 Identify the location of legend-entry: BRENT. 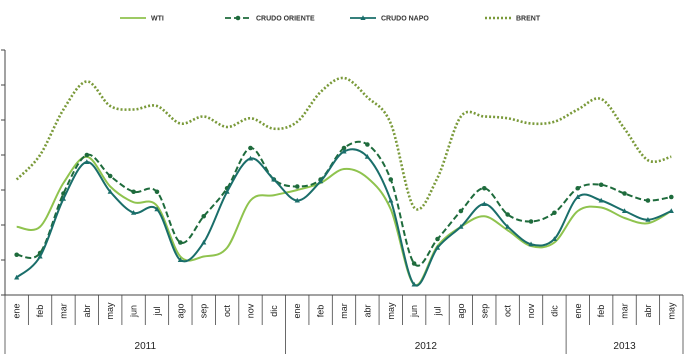
(513, 19).